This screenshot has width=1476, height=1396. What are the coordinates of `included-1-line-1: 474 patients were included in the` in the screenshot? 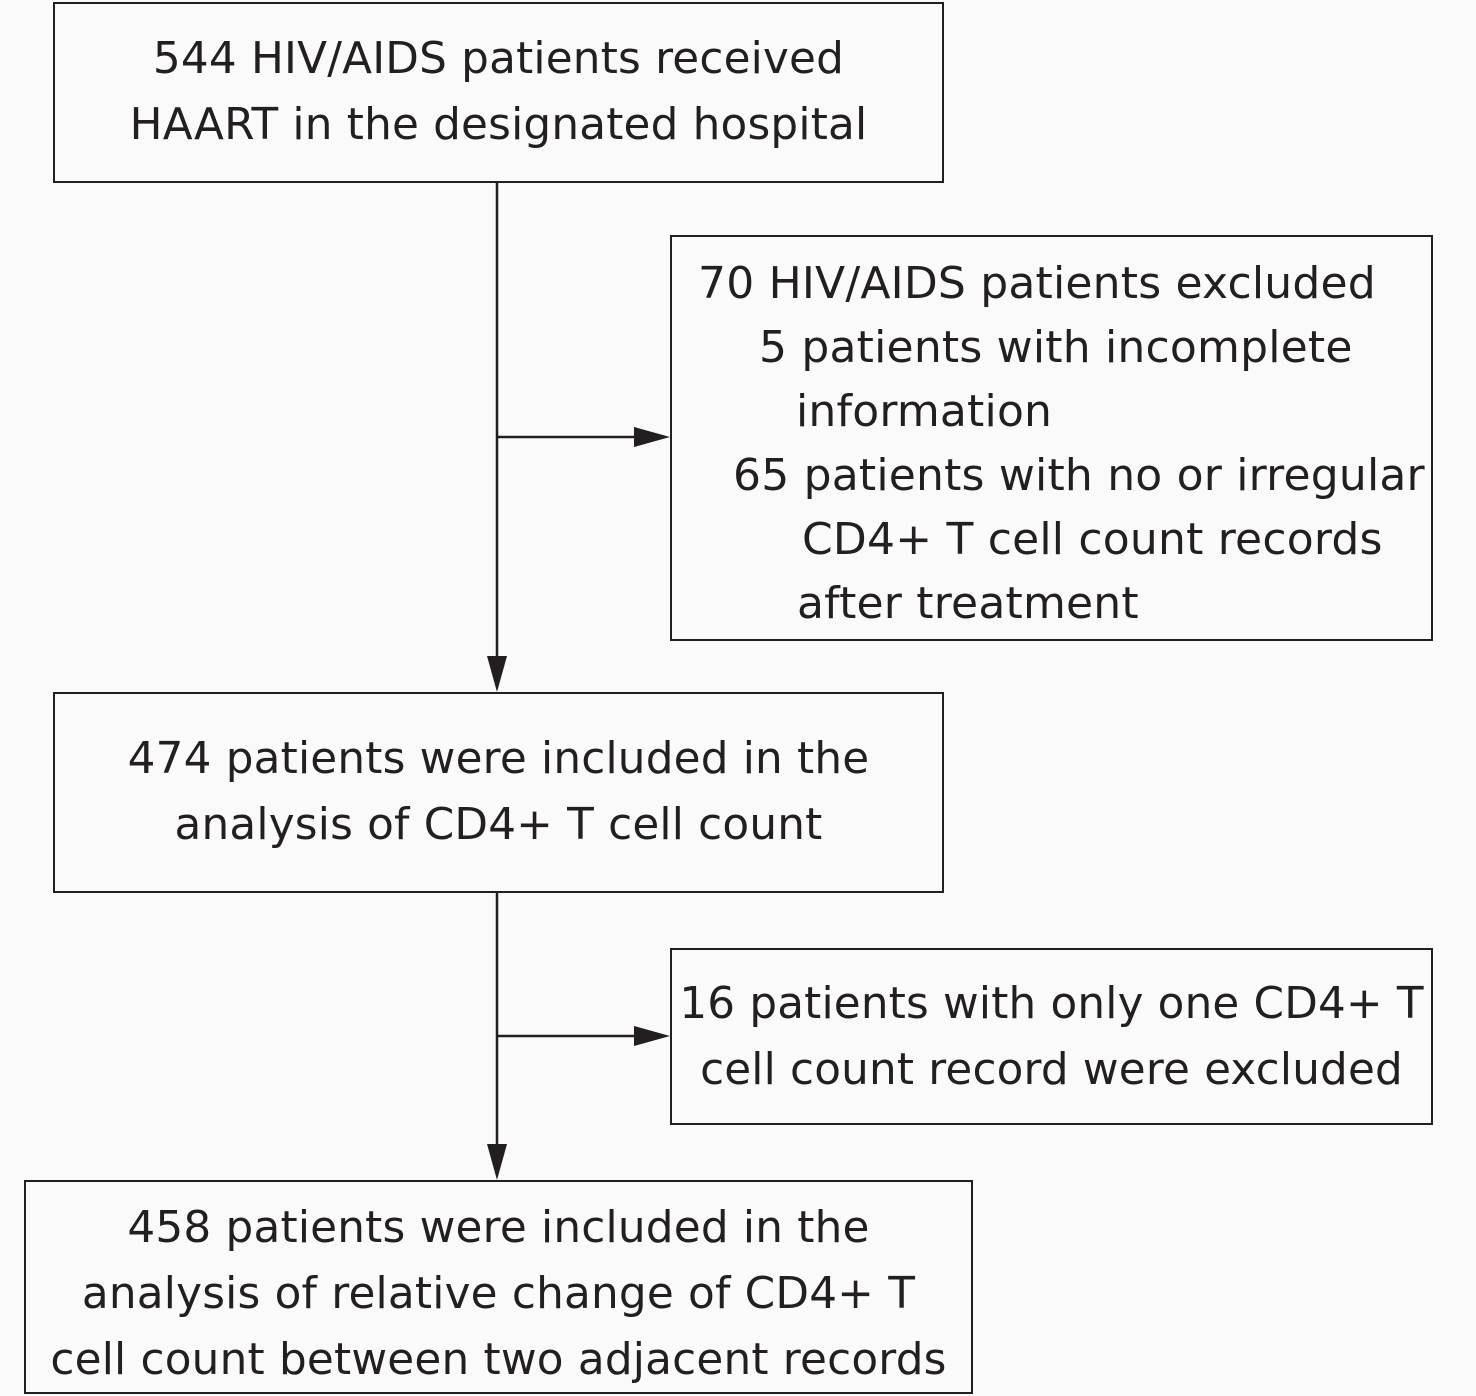 It's located at (498, 758).